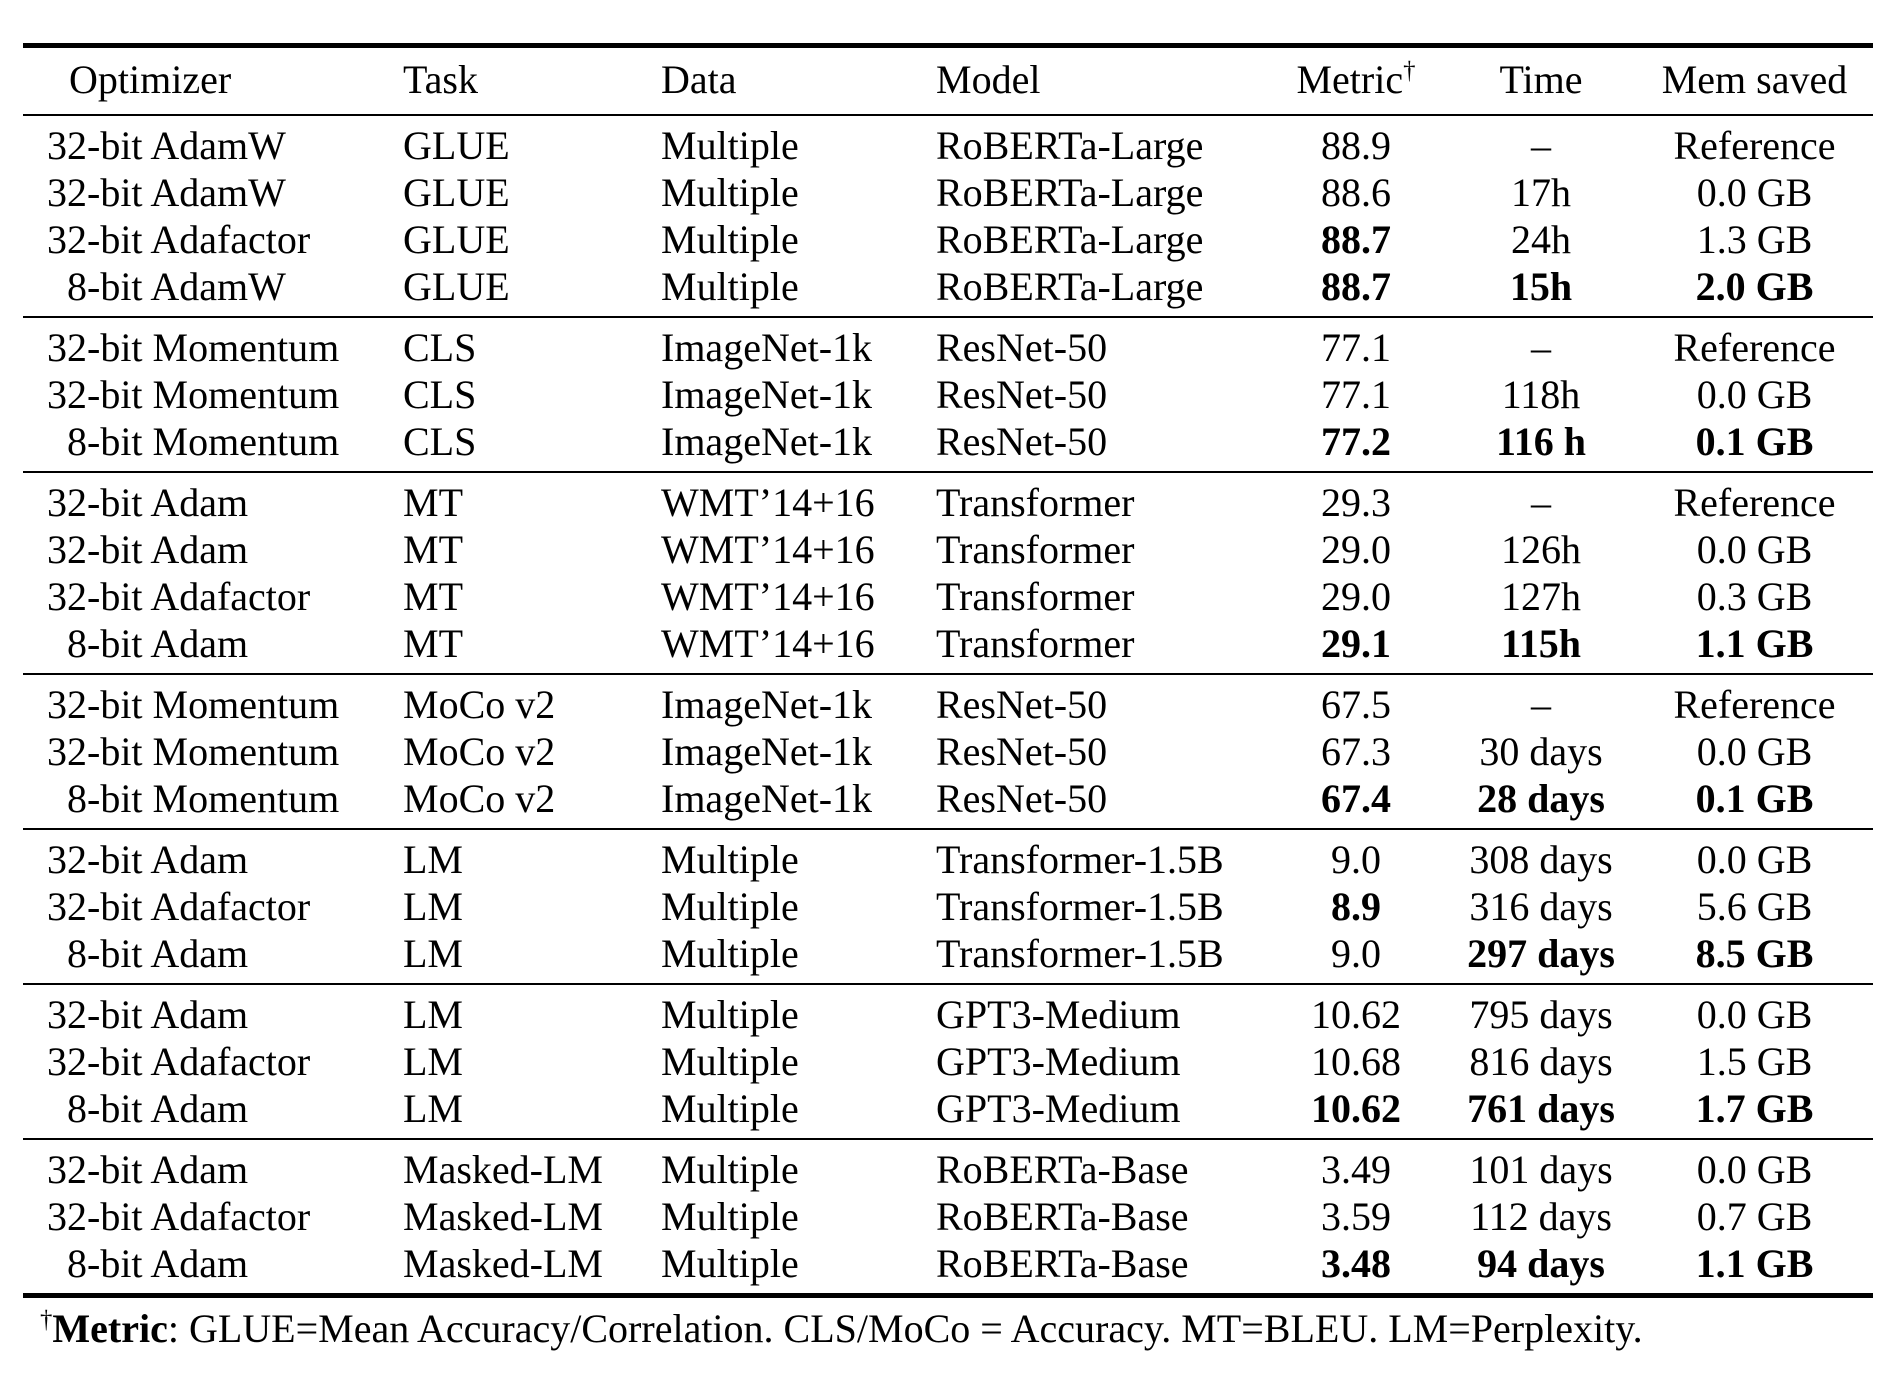 The width and height of the screenshot is (1898, 1378). What do you see at coordinates (213, 142) in the screenshot?
I see `optimizer-cell: 32-bit AdamW` at bounding box center [213, 142].